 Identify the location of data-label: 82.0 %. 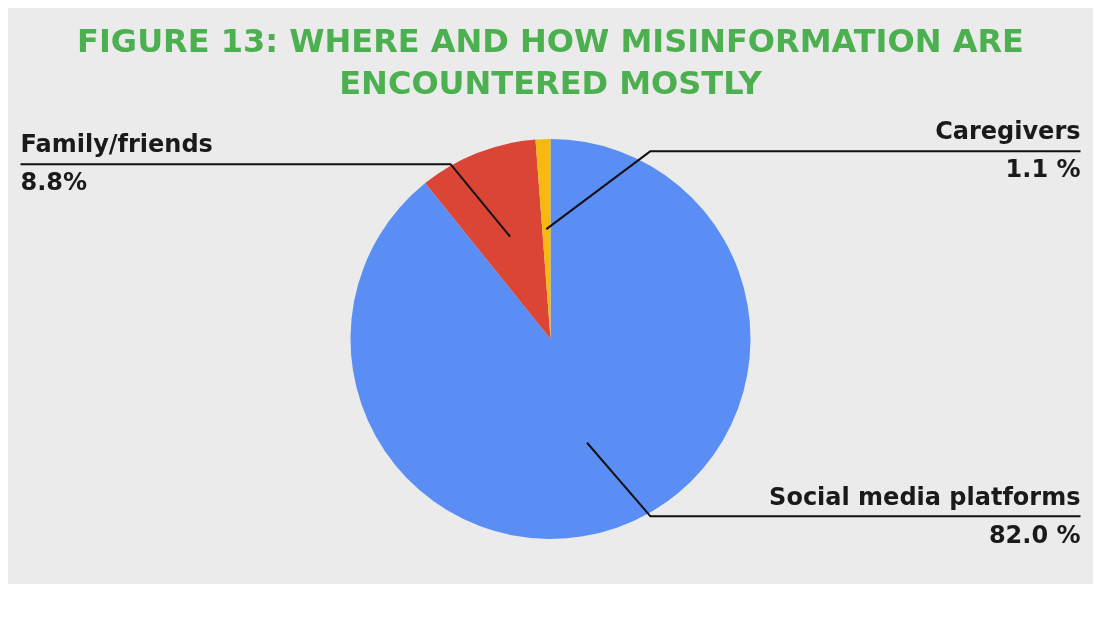
(1034, 534).